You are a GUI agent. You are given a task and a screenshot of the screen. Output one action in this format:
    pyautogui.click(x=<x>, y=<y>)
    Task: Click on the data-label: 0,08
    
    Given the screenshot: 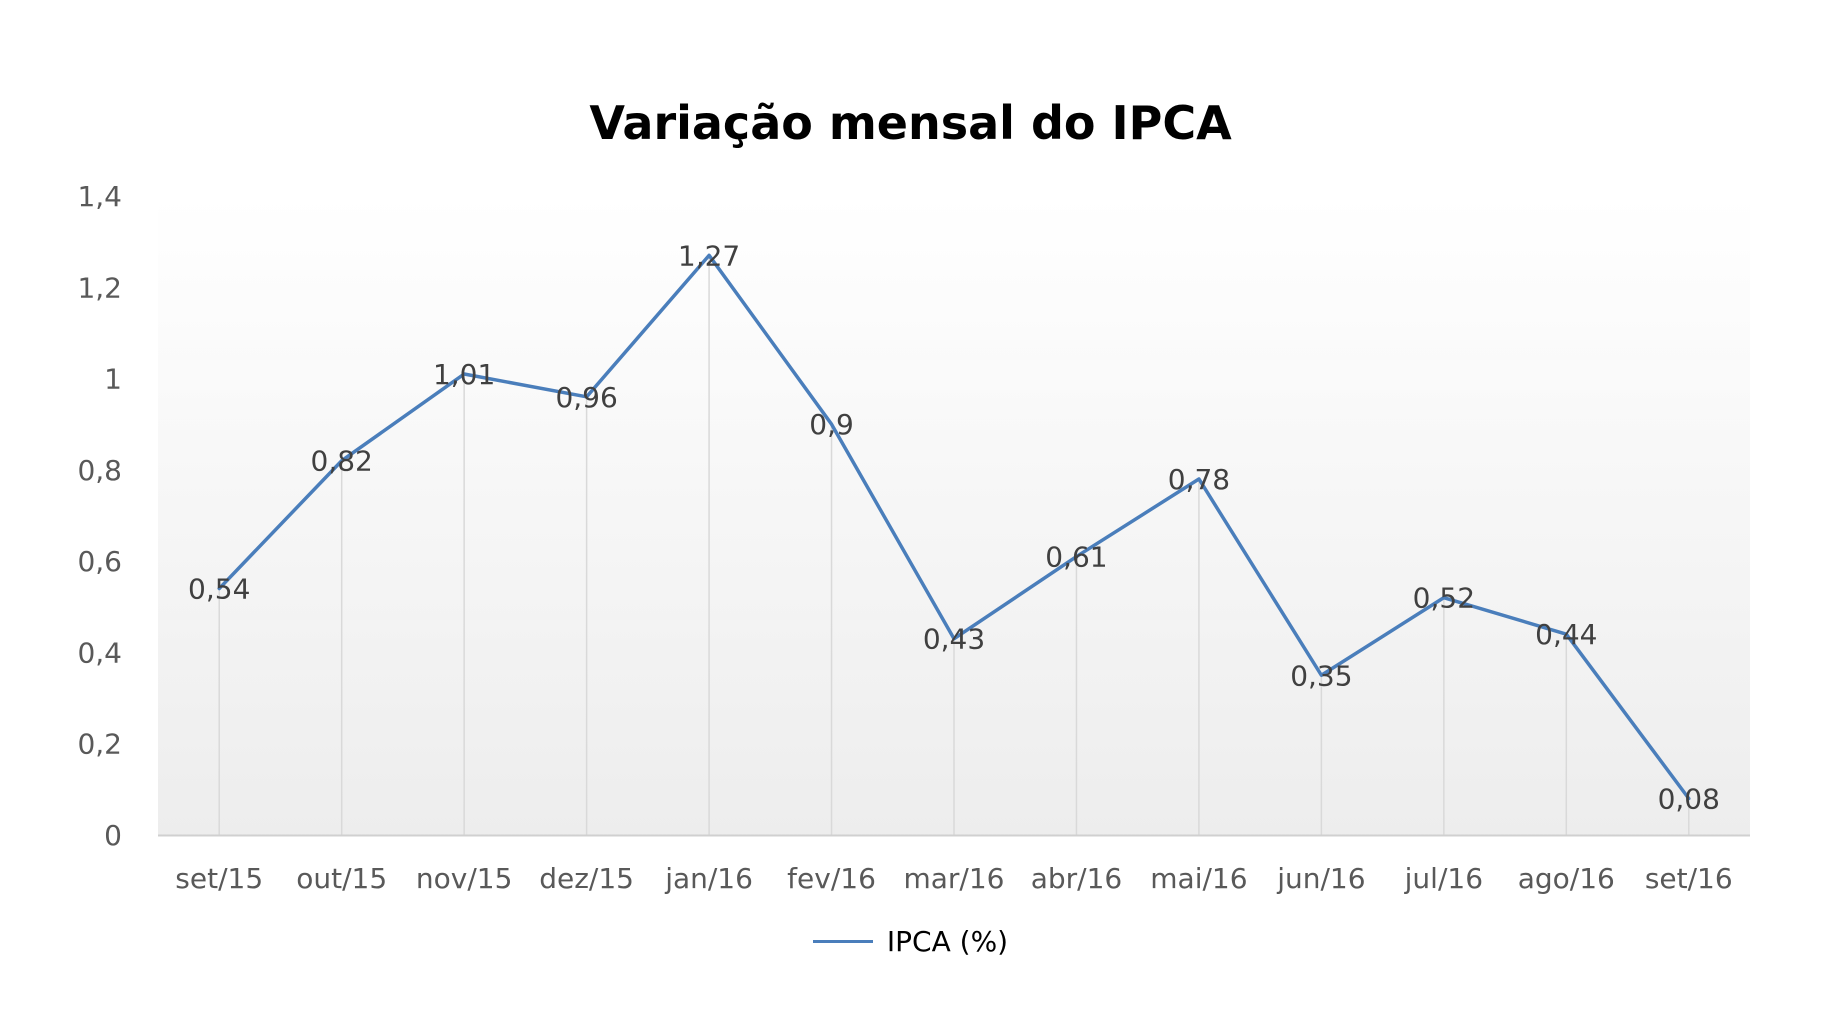 What is the action you would take?
    pyautogui.click(x=1689, y=798)
    